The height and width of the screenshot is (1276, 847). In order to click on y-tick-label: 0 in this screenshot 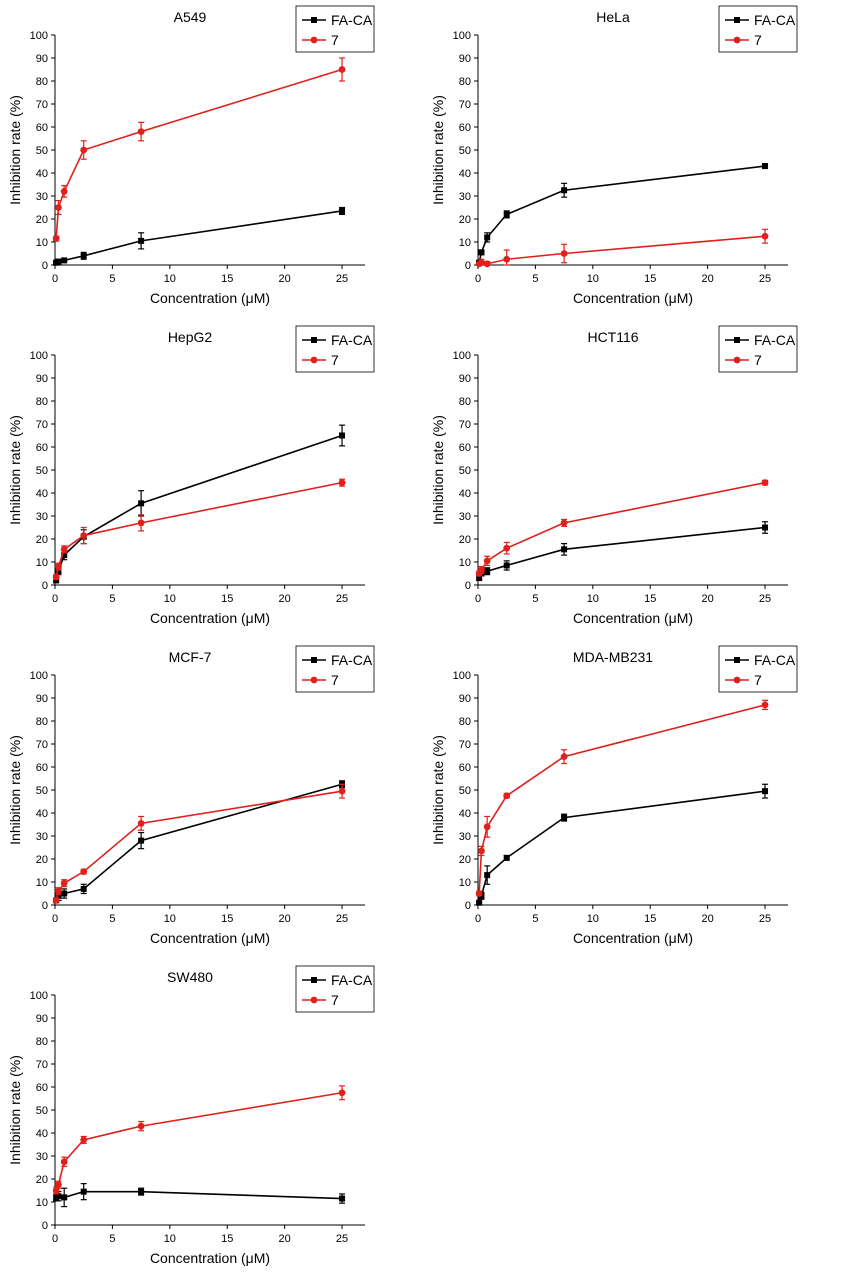, I will do `click(45, 266)`.